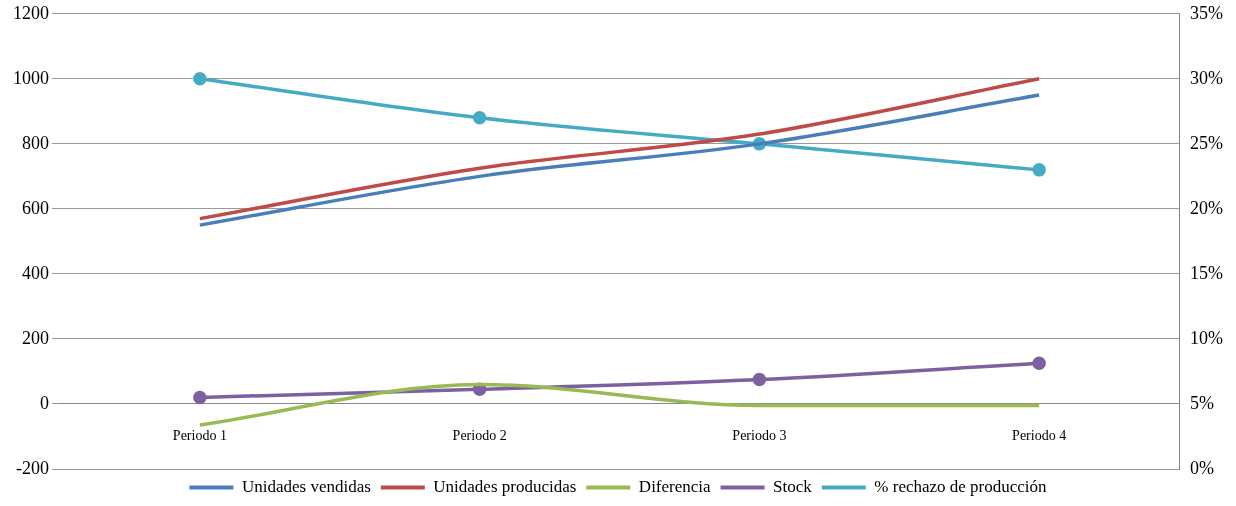  What do you see at coordinates (479, 436) in the screenshot?
I see `x-tick-label: Periodo 2` at bounding box center [479, 436].